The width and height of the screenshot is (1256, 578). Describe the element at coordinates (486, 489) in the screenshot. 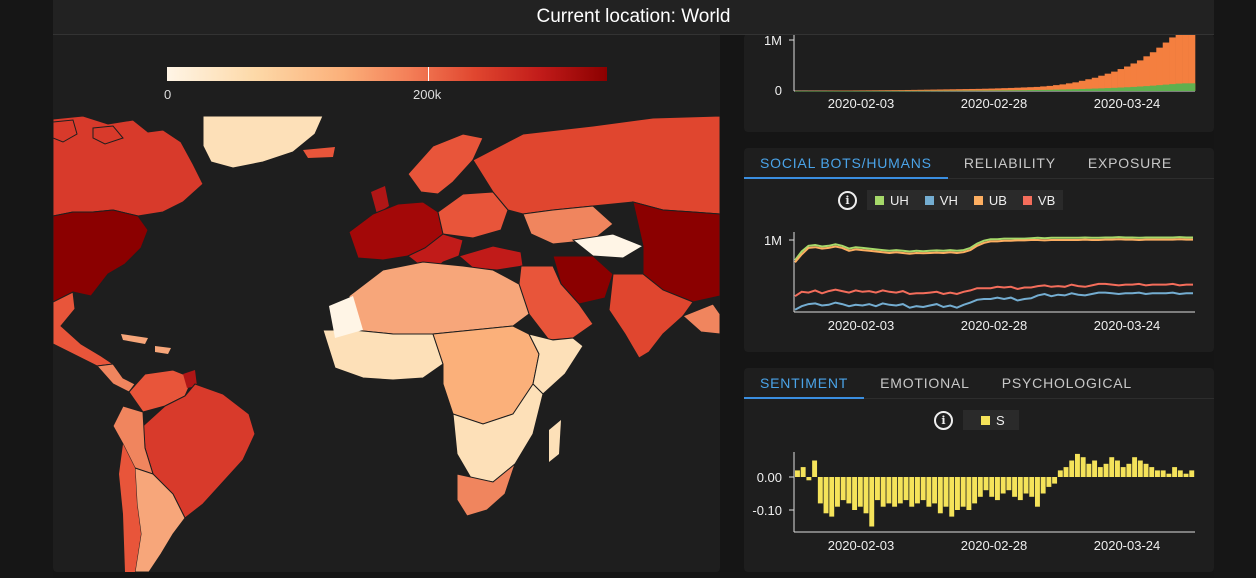

I see `map-region-south-africa` at that location.